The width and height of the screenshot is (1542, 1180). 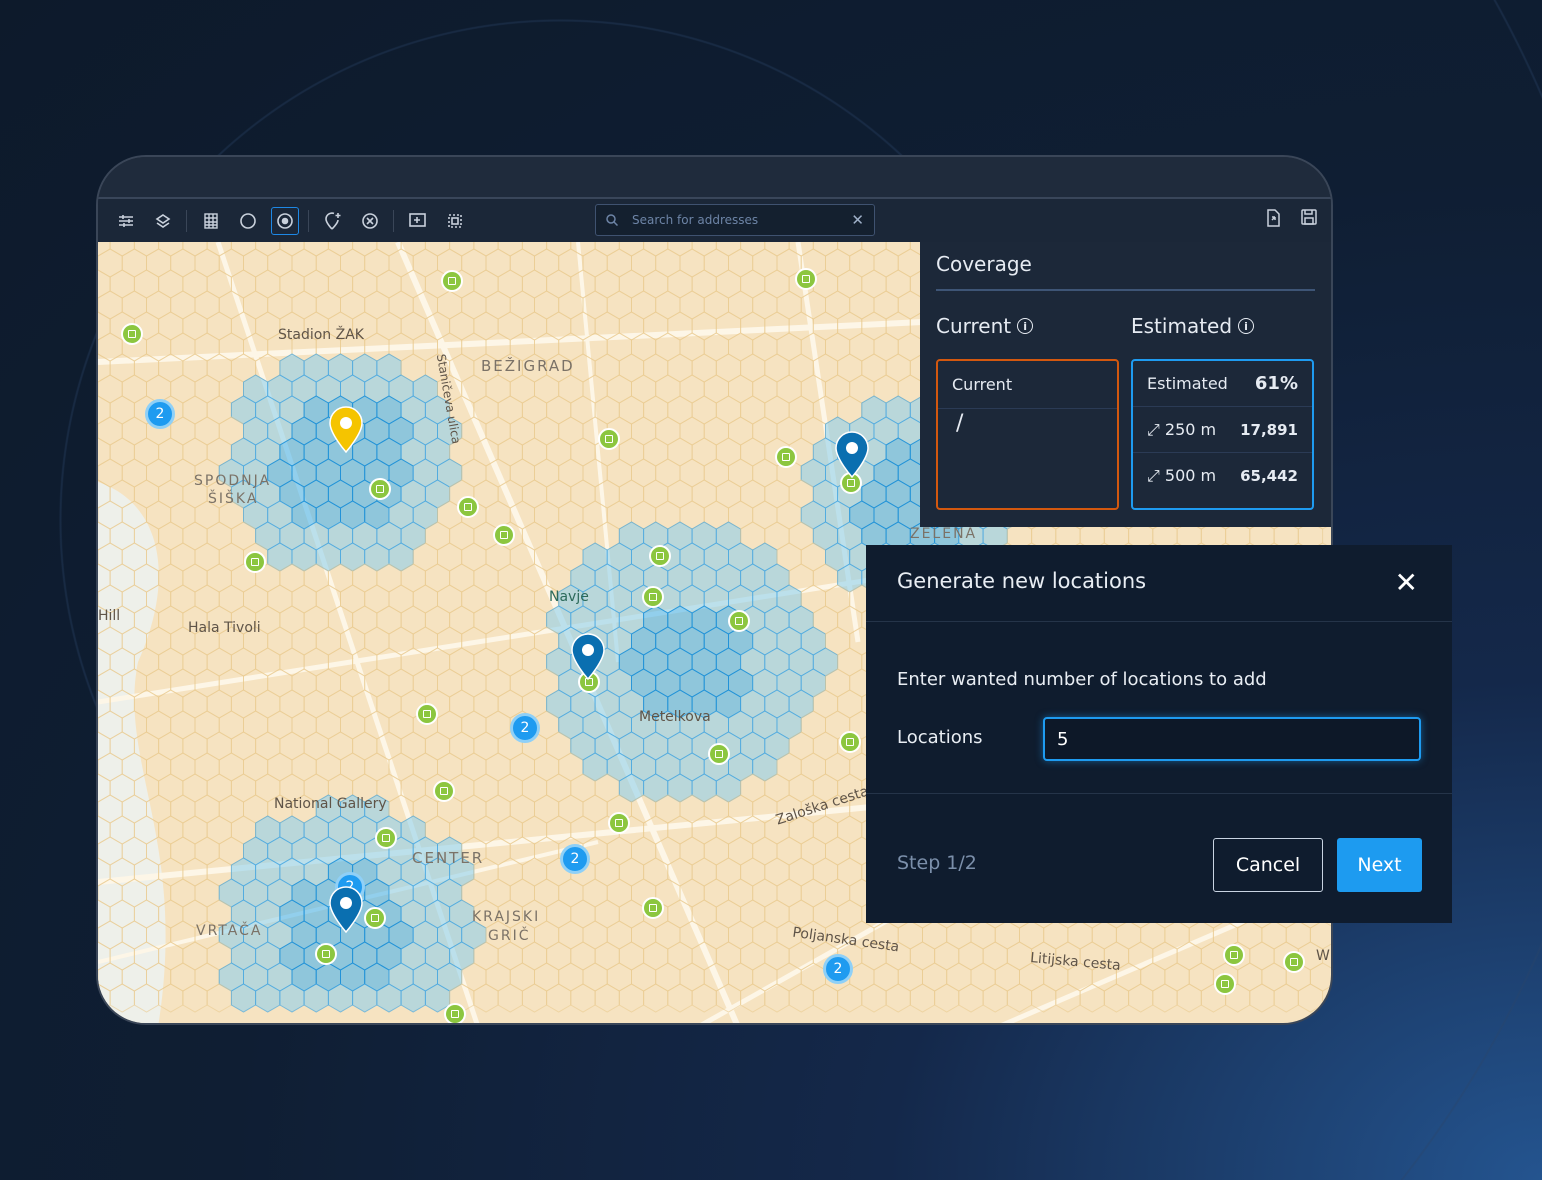 What do you see at coordinates (455, 221) in the screenshot?
I see `select-area-icon` at bounding box center [455, 221].